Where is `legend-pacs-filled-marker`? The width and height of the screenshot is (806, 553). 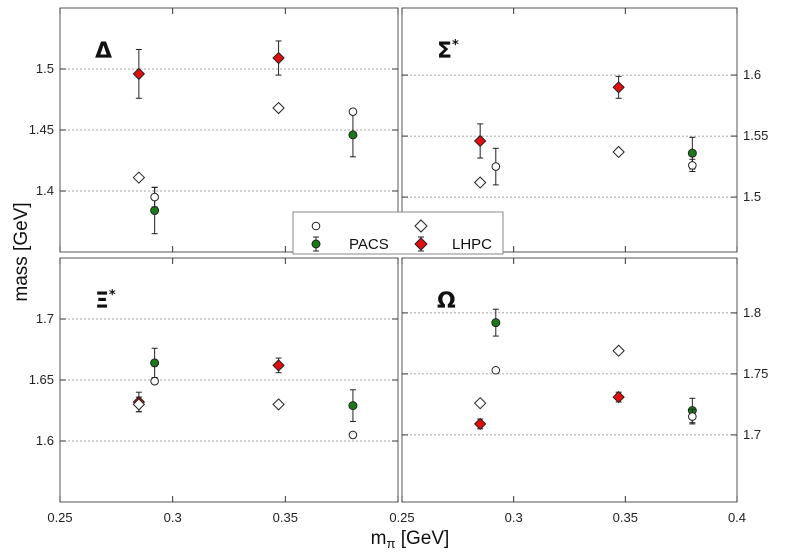
legend-pacs-filled-marker is located at coordinates (316, 244).